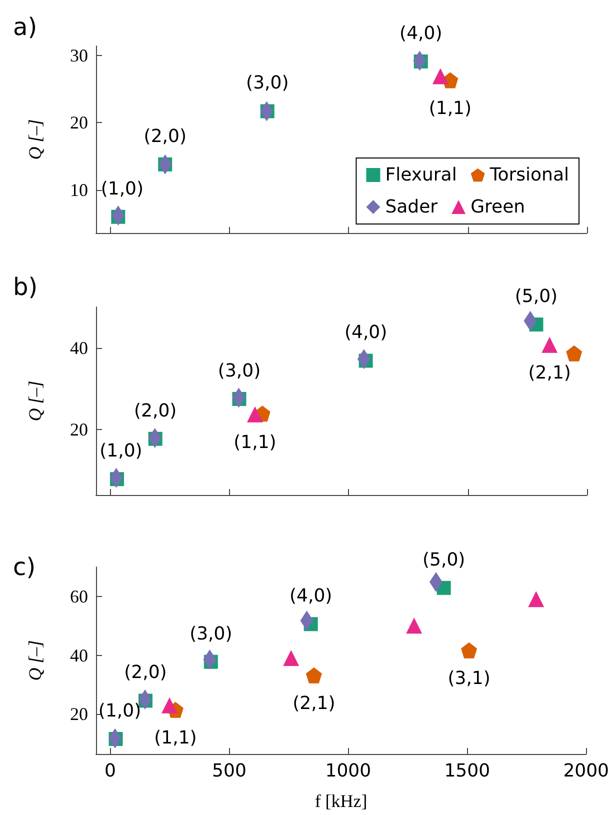 The height and width of the screenshot is (815, 612). What do you see at coordinates (529, 175) in the screenshot?
I see `legend-label: Torsional` at bounding box center [529, 175].